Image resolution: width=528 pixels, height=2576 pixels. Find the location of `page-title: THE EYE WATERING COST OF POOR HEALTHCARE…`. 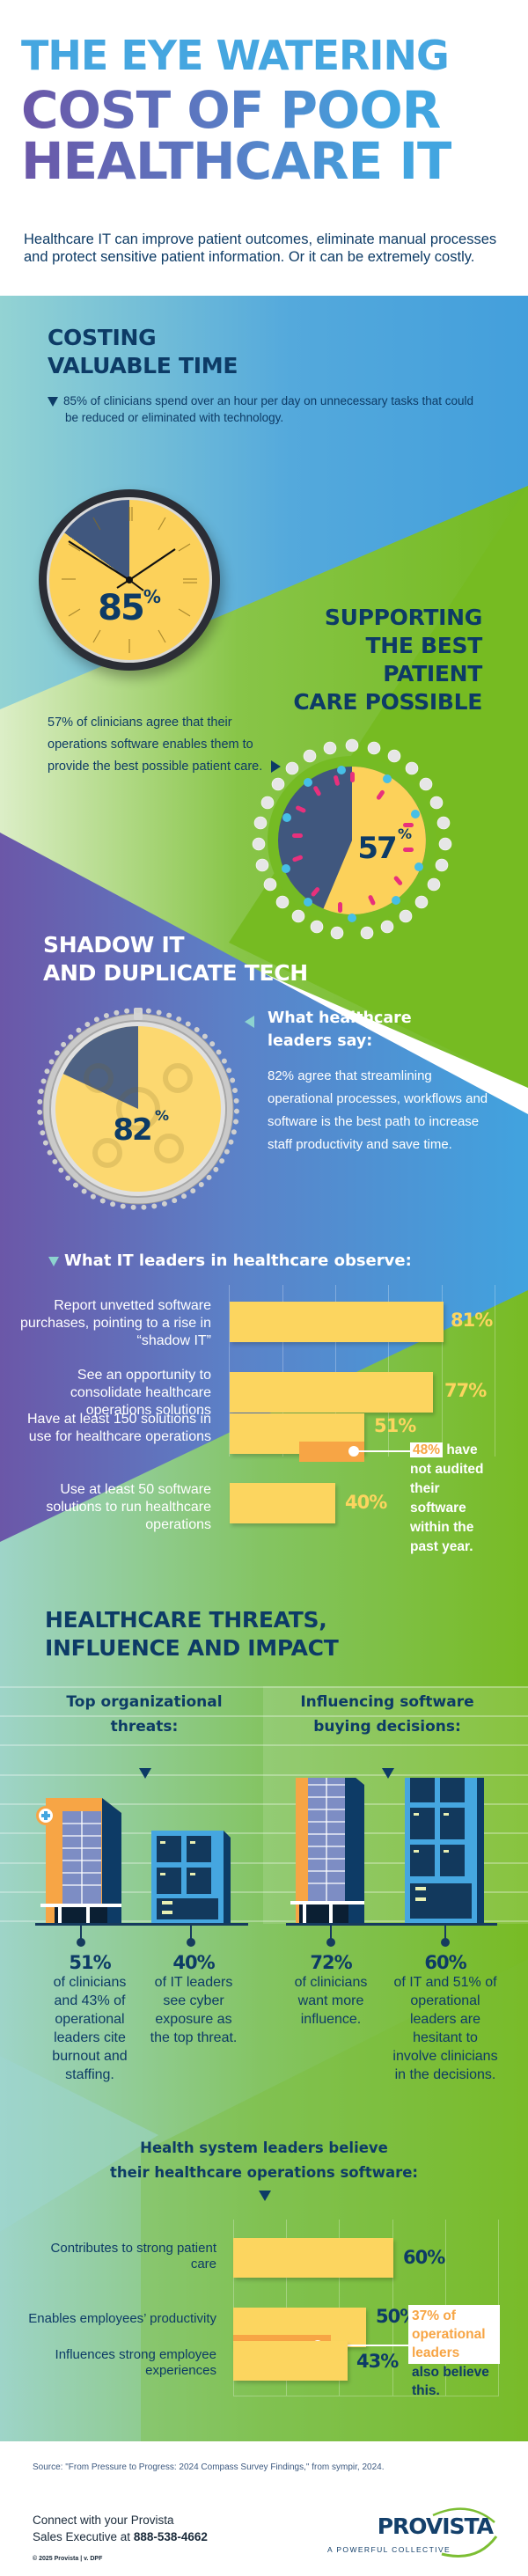

page-title: THE EYE WATERING COST OF POOR HEALTHCARE… is located at coordinates (236, 110).